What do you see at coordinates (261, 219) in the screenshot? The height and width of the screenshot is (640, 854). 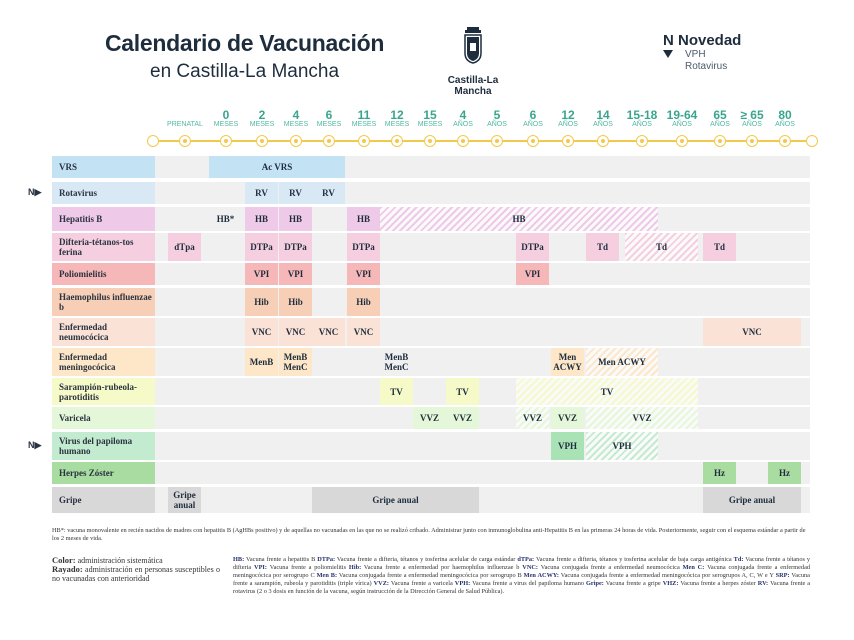 I see `dose-cell: HB` at bounding box center [261, 219].